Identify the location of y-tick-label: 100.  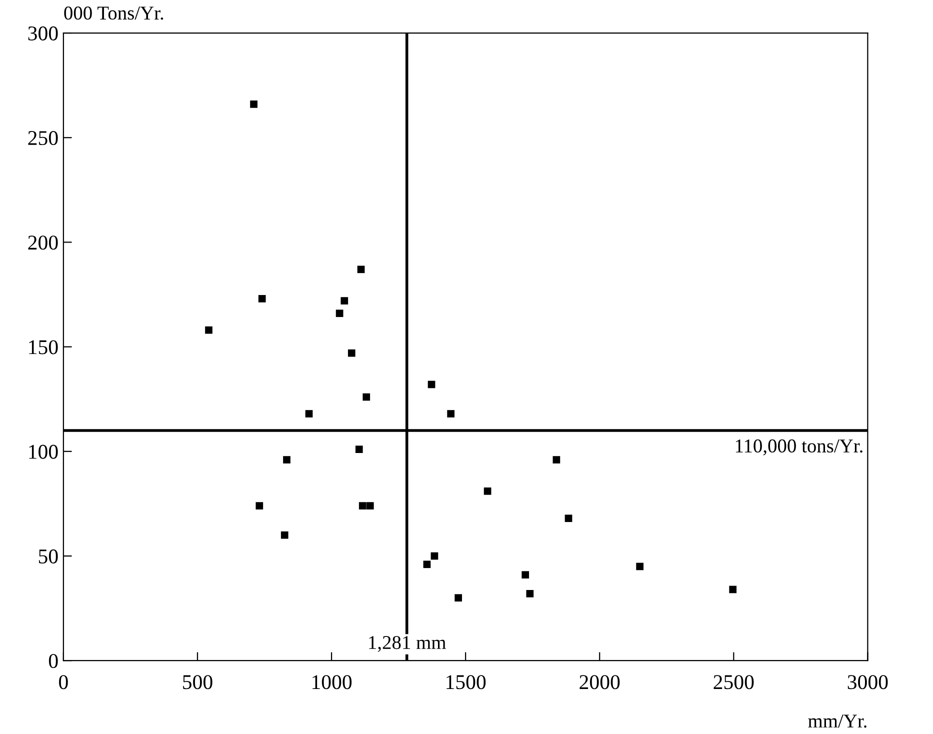
(43, 451).